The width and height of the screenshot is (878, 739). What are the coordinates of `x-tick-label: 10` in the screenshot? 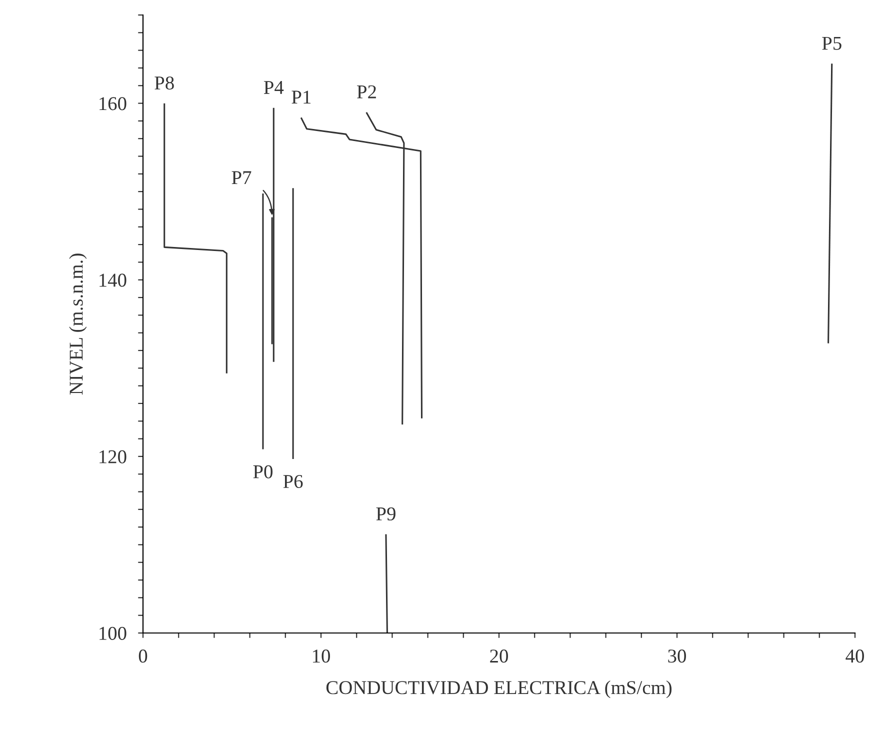 It's located at (321, 656).